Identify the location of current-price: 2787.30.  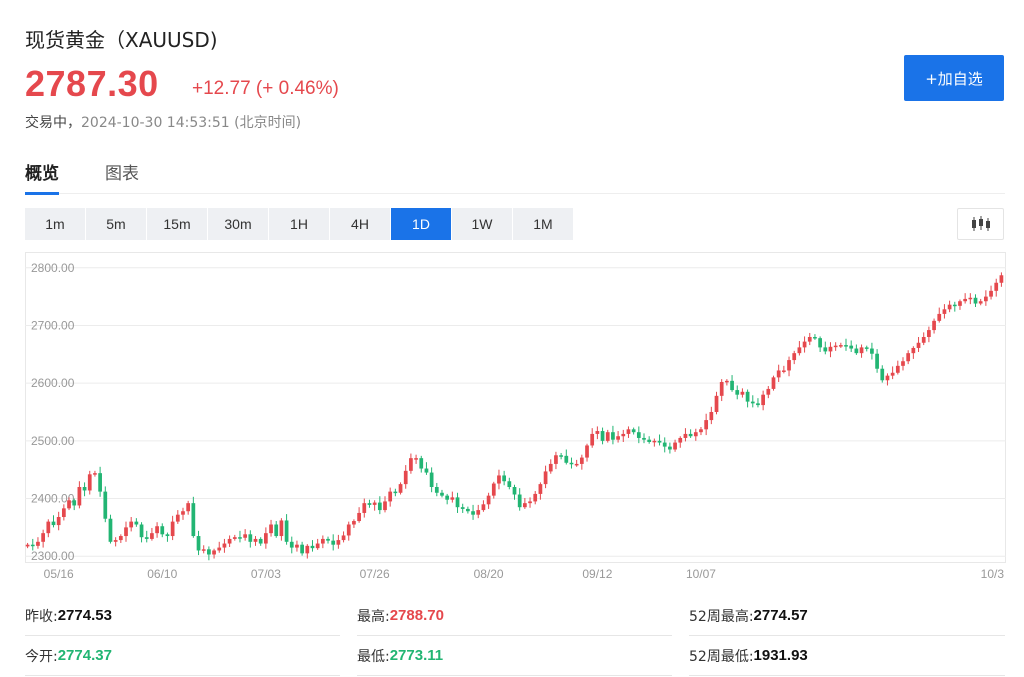
(92, 83).